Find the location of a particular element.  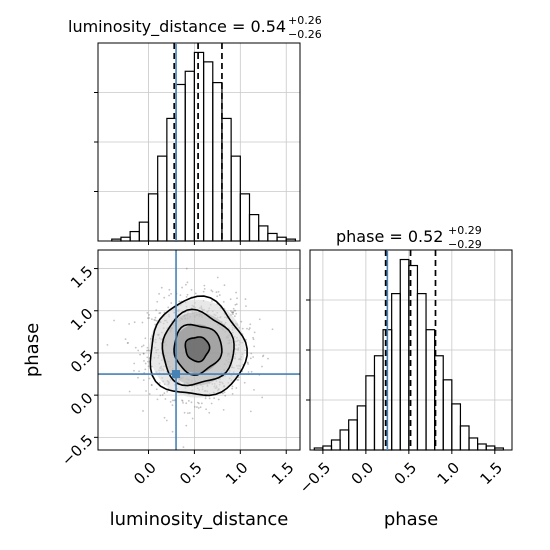

luminosity-distance-plus-error: +0.26 is located at coordinates (305, 20).